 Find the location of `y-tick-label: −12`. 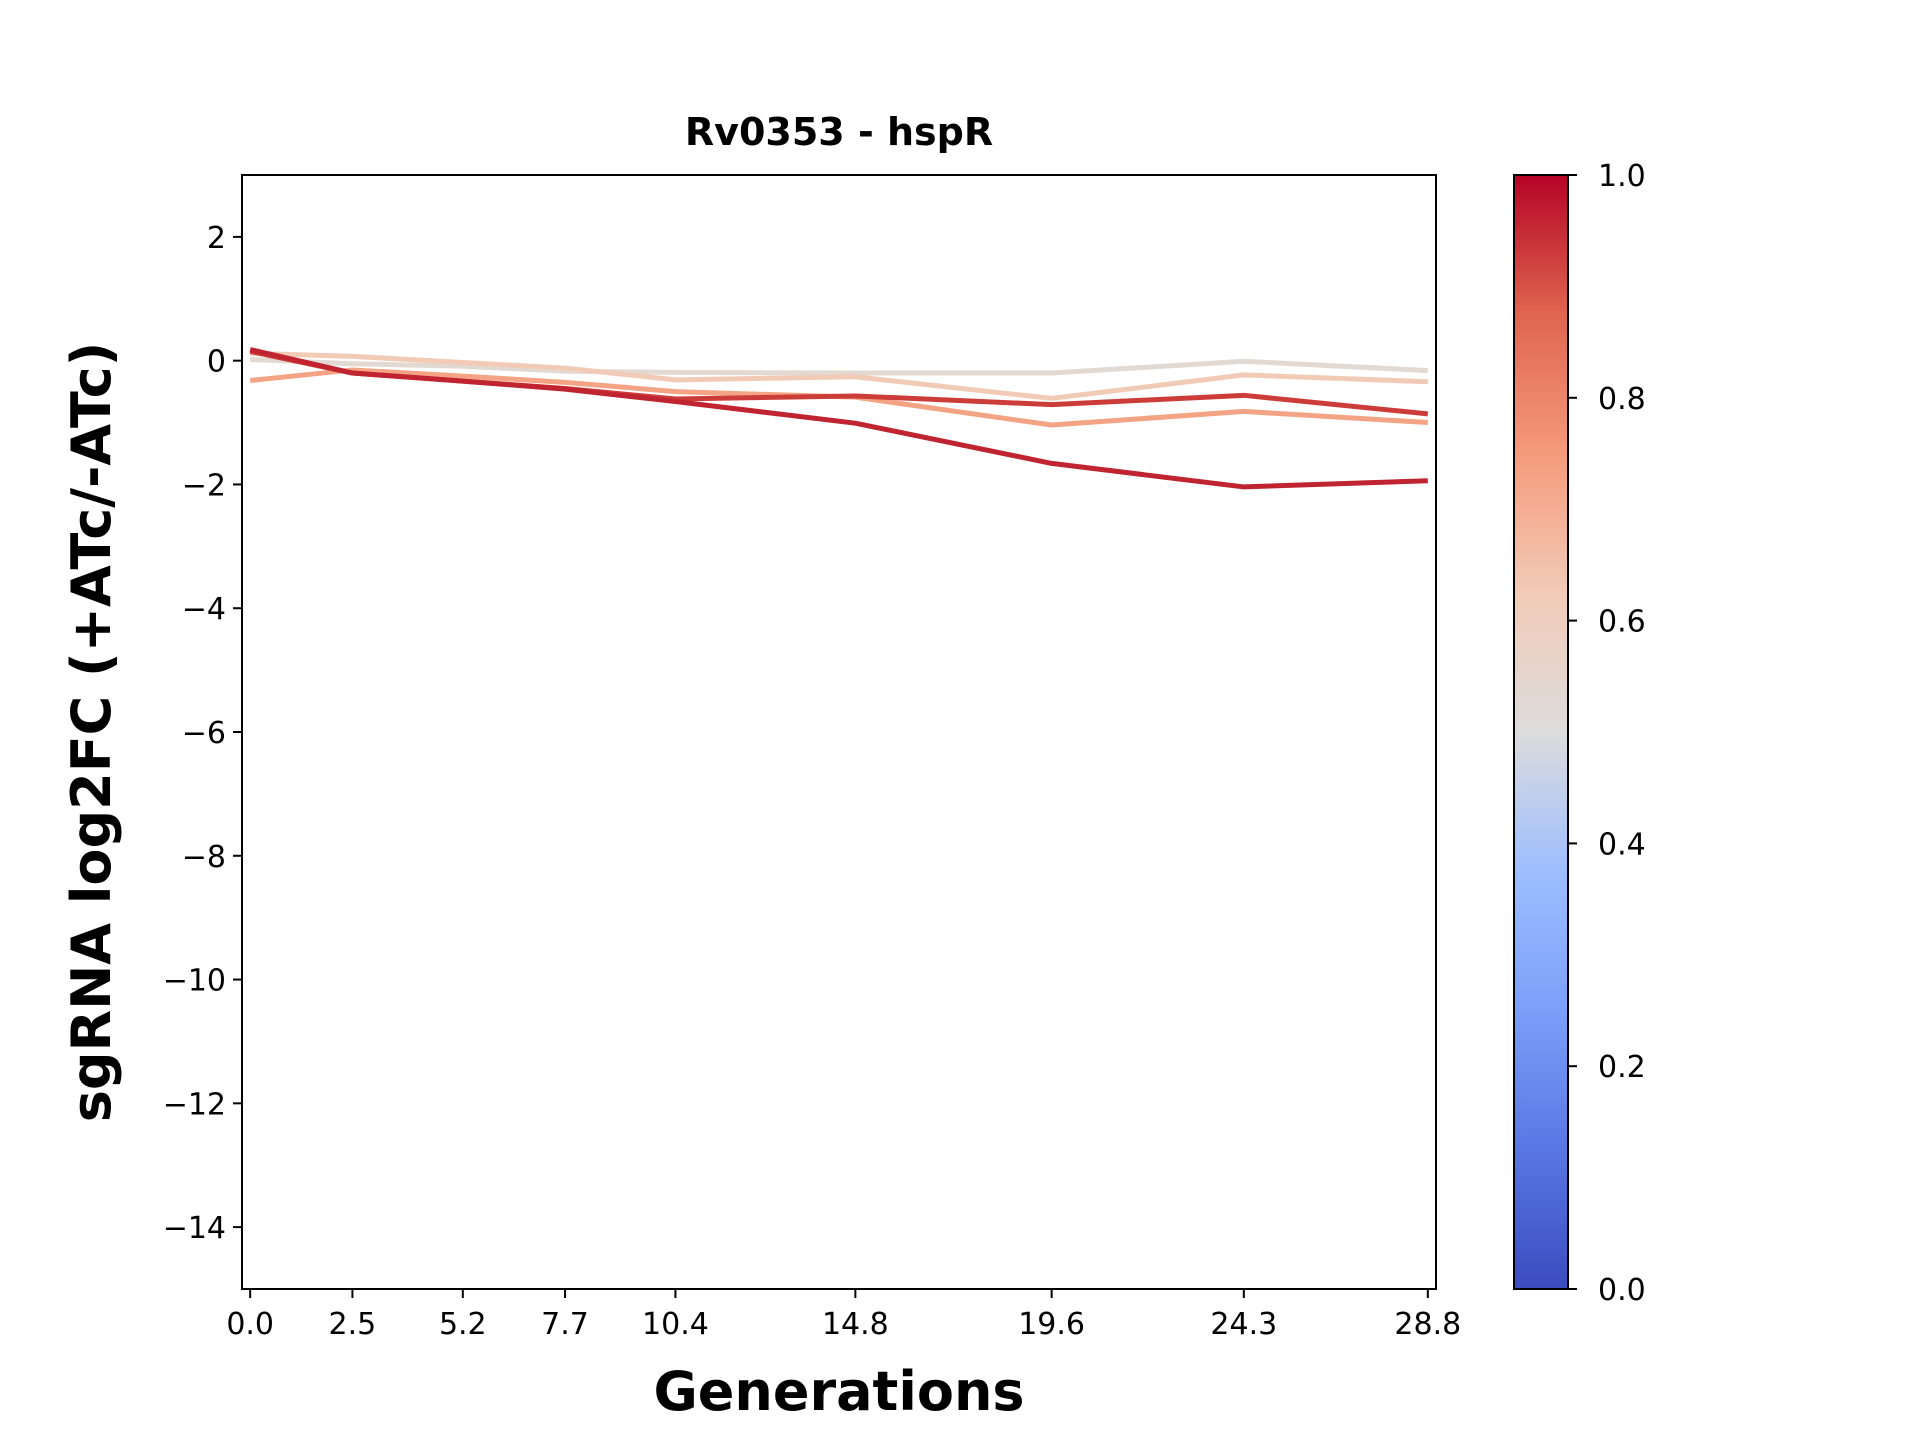

y-tick-label: −12 is located at coordinates (194, 1104).